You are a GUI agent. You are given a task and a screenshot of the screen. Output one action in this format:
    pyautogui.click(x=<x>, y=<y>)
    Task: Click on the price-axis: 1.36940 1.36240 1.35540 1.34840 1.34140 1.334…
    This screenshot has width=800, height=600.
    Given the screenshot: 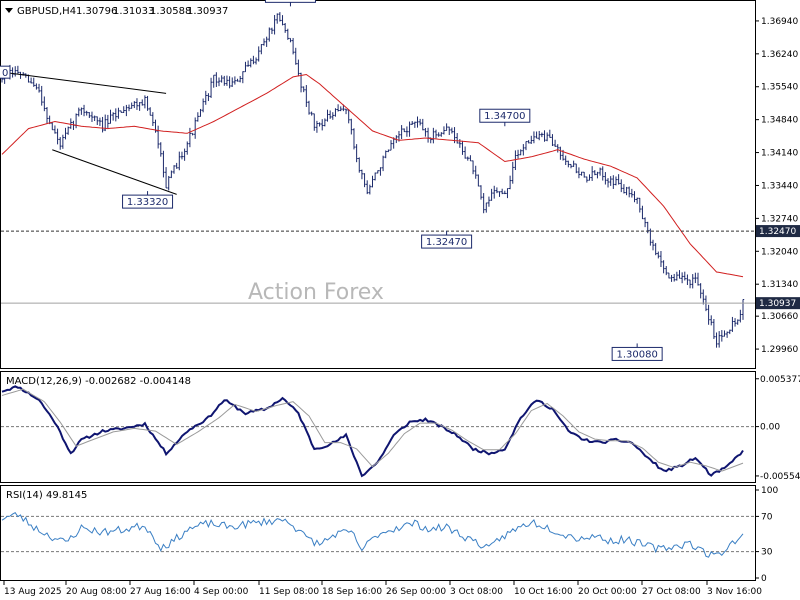 What is the action you would take?
    pyautogui.click(x=777, y=186)
    